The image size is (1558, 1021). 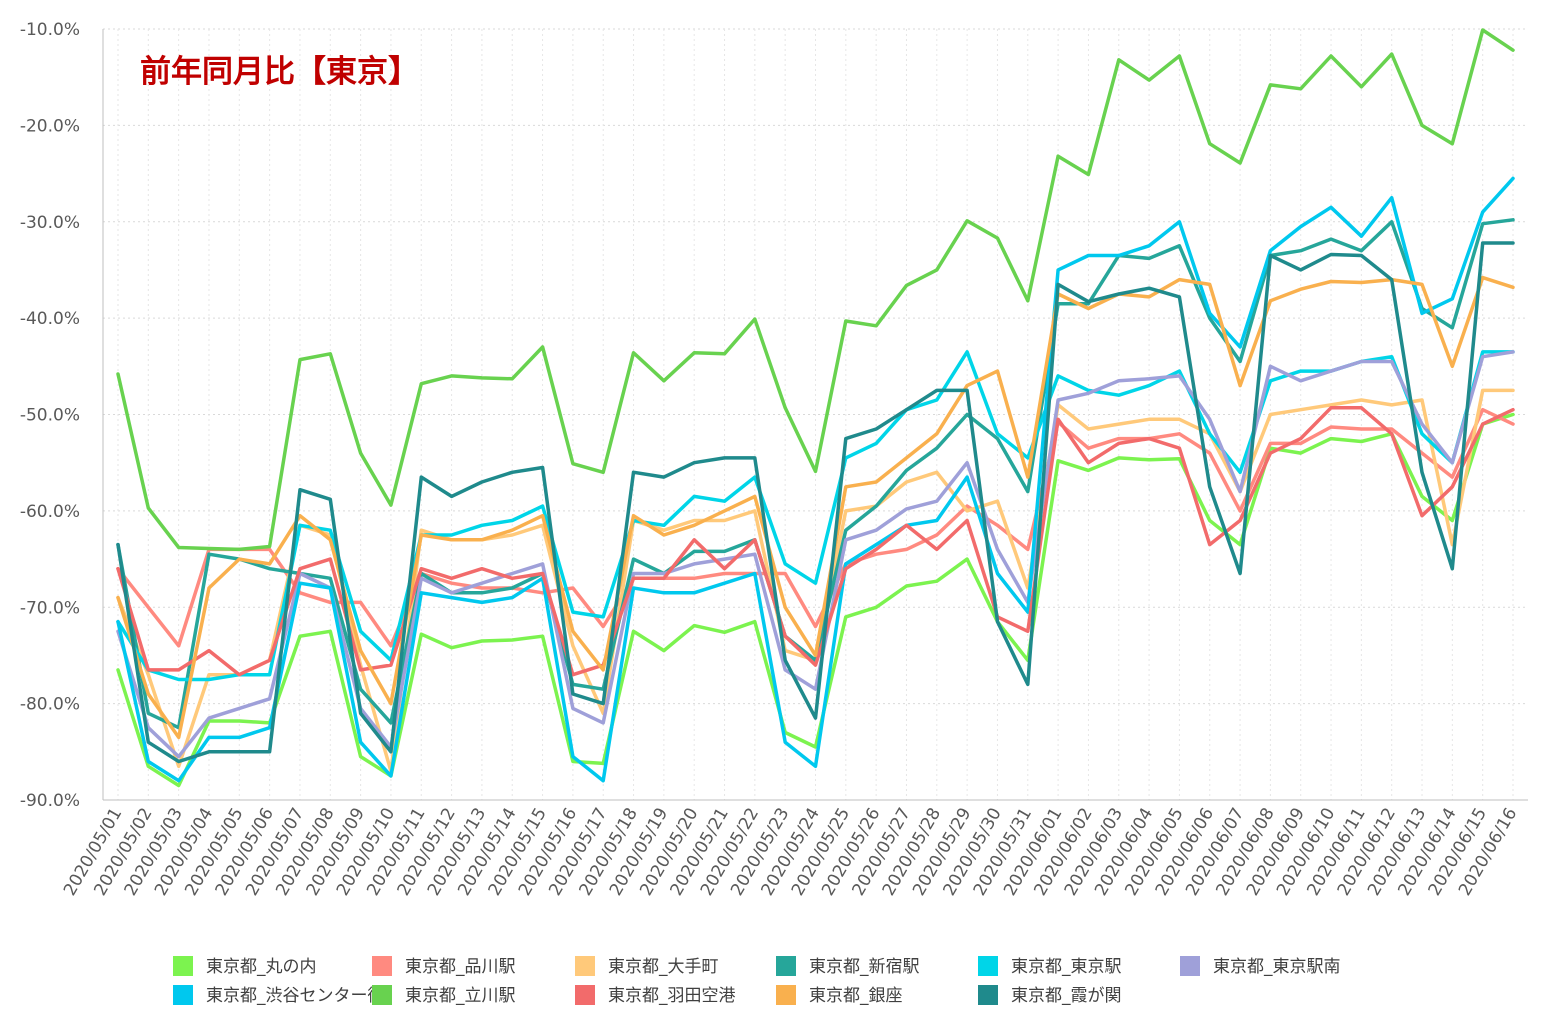 I want to click on legend-item: 東京都_丸の内, so click(x=245, y=966).